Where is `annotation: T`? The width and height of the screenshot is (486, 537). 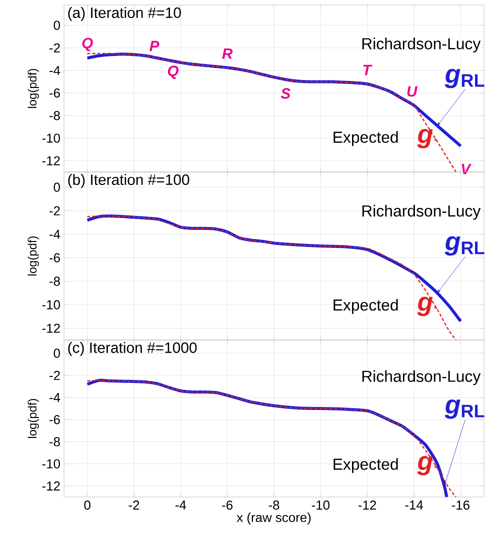
annotation: T is located at coordinates (367, 70).